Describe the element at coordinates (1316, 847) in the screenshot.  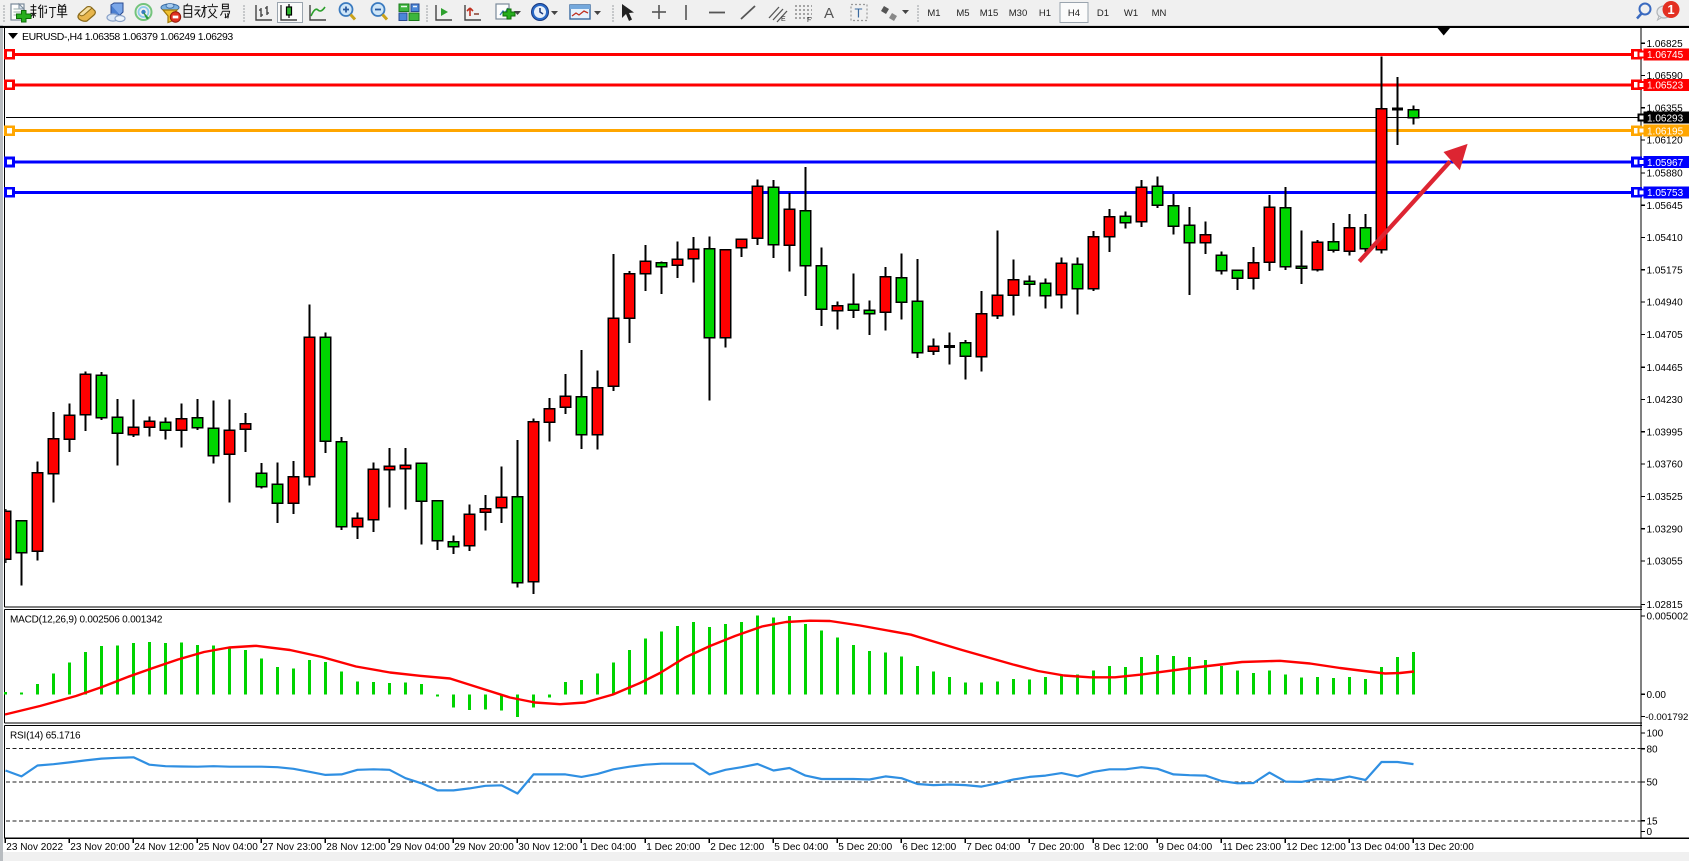
I see `svg-text: 12 Dec 12:00` at that location.